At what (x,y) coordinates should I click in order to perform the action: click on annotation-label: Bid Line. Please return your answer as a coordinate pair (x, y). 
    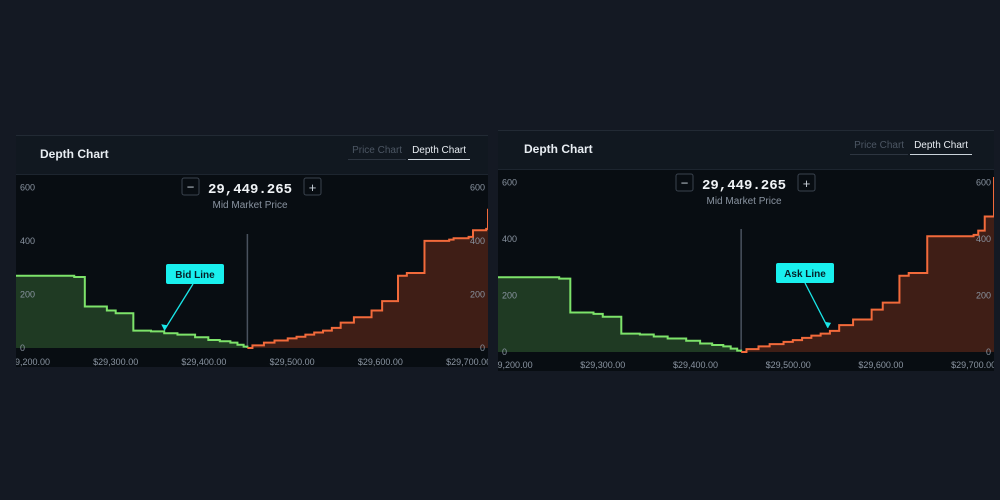
    Looking at the image, I should click on (195, 275).